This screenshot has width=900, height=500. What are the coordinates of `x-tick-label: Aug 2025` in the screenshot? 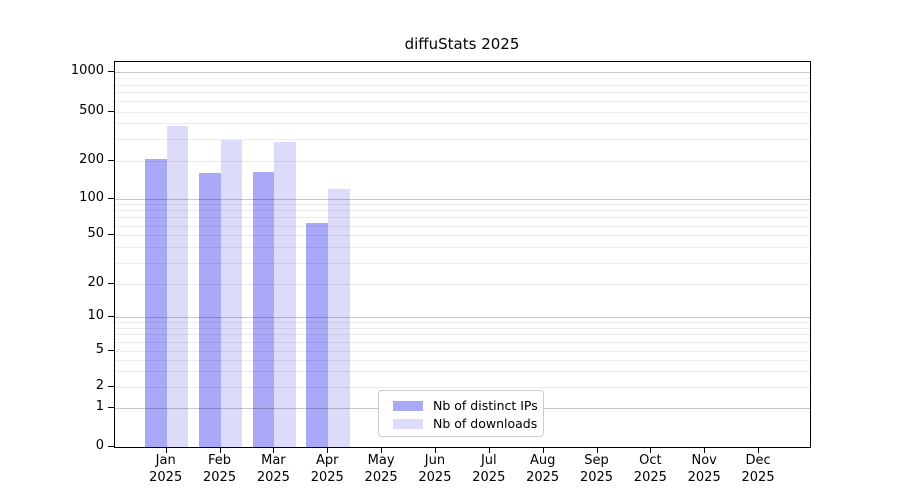 It's located at (543, 469).